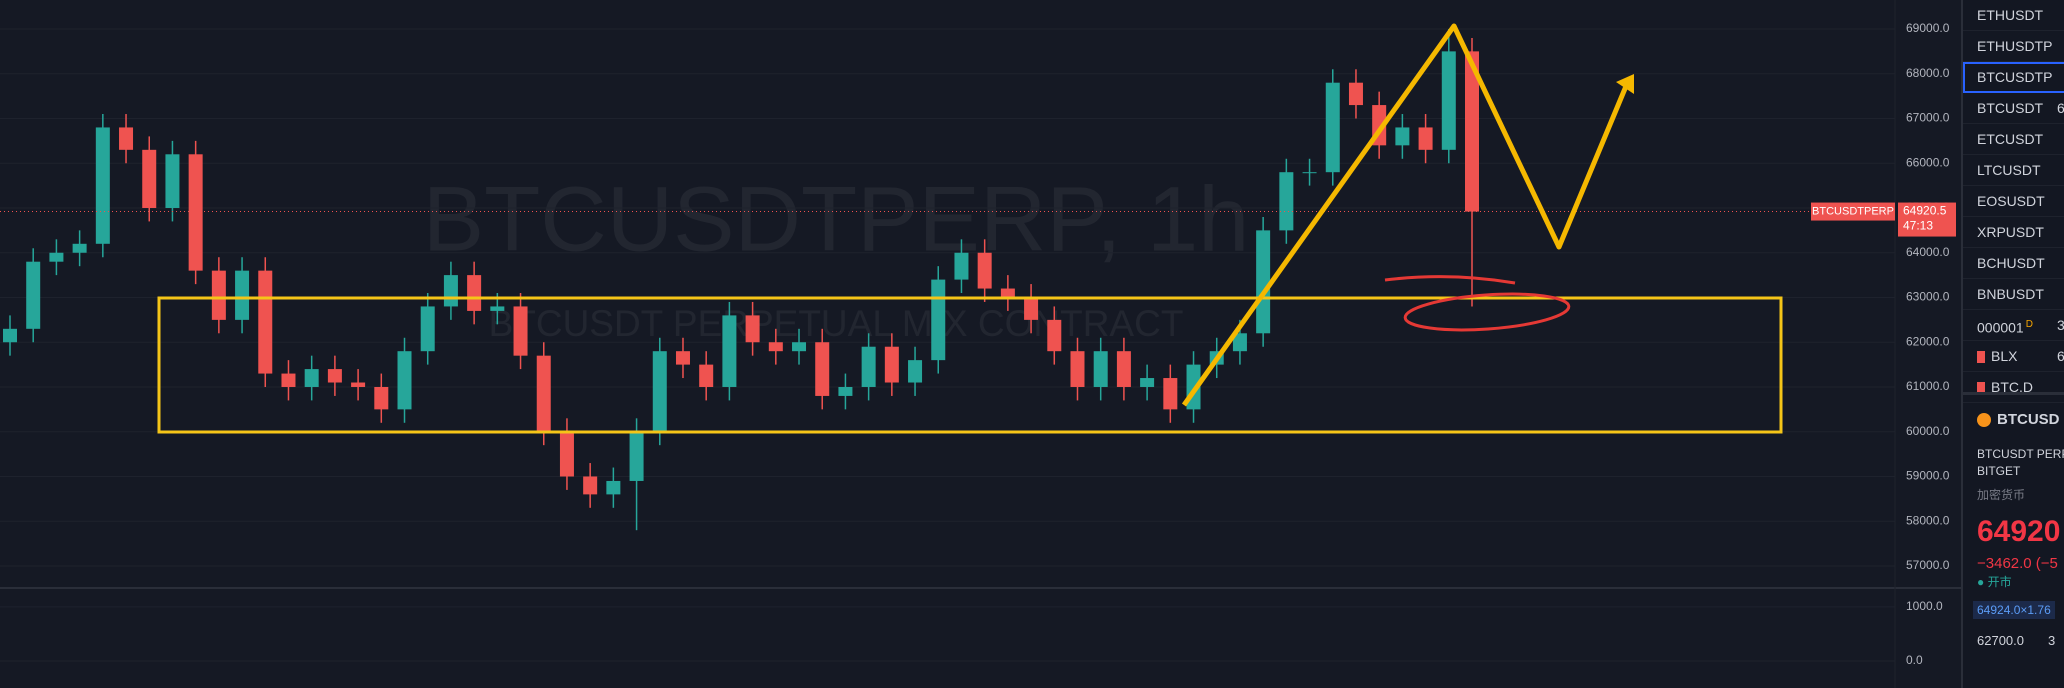 The image size is (2064, 688). I want to click on y-tick-label: 64000.0, so click(1928, 252).